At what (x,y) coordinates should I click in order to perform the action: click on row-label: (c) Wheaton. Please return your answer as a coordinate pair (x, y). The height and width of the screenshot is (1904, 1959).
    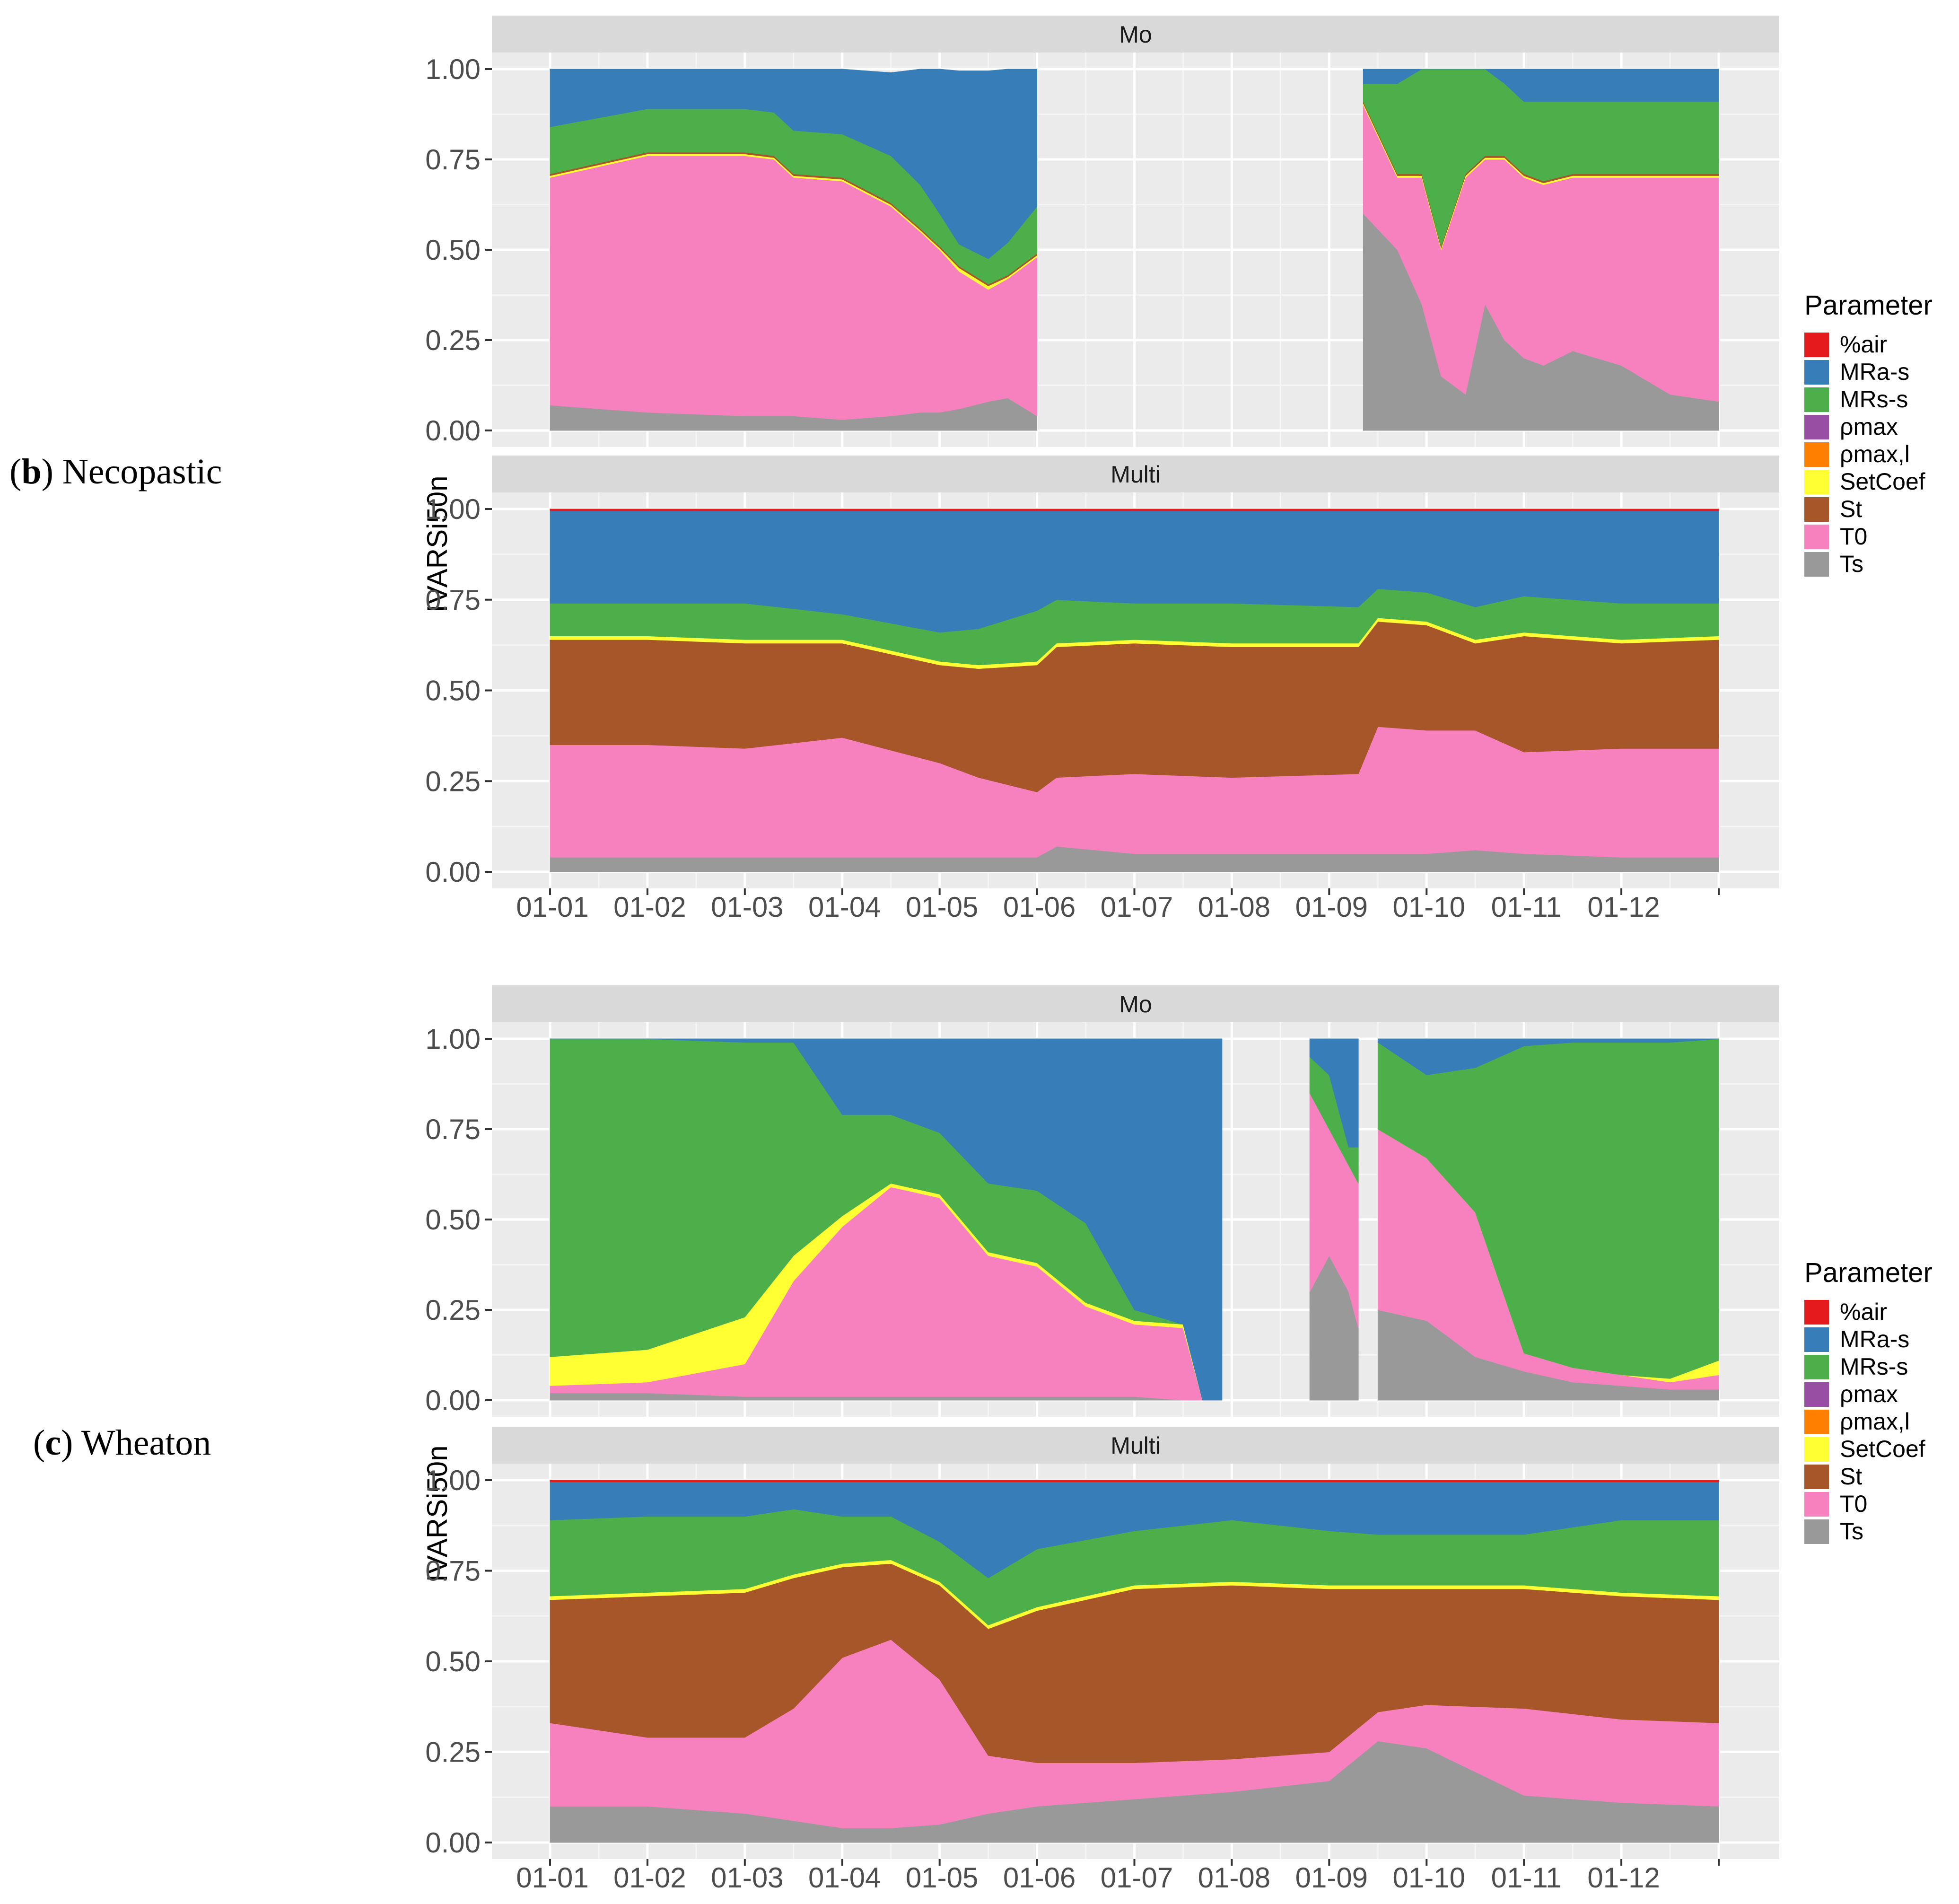
    Looking at the image, I should click on (122, 1443).